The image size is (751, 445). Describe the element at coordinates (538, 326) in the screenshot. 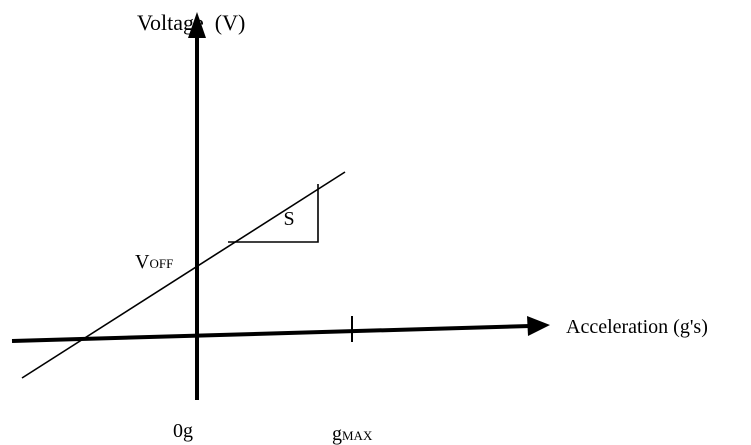

I see `x-axis-arrowhead` at that location.